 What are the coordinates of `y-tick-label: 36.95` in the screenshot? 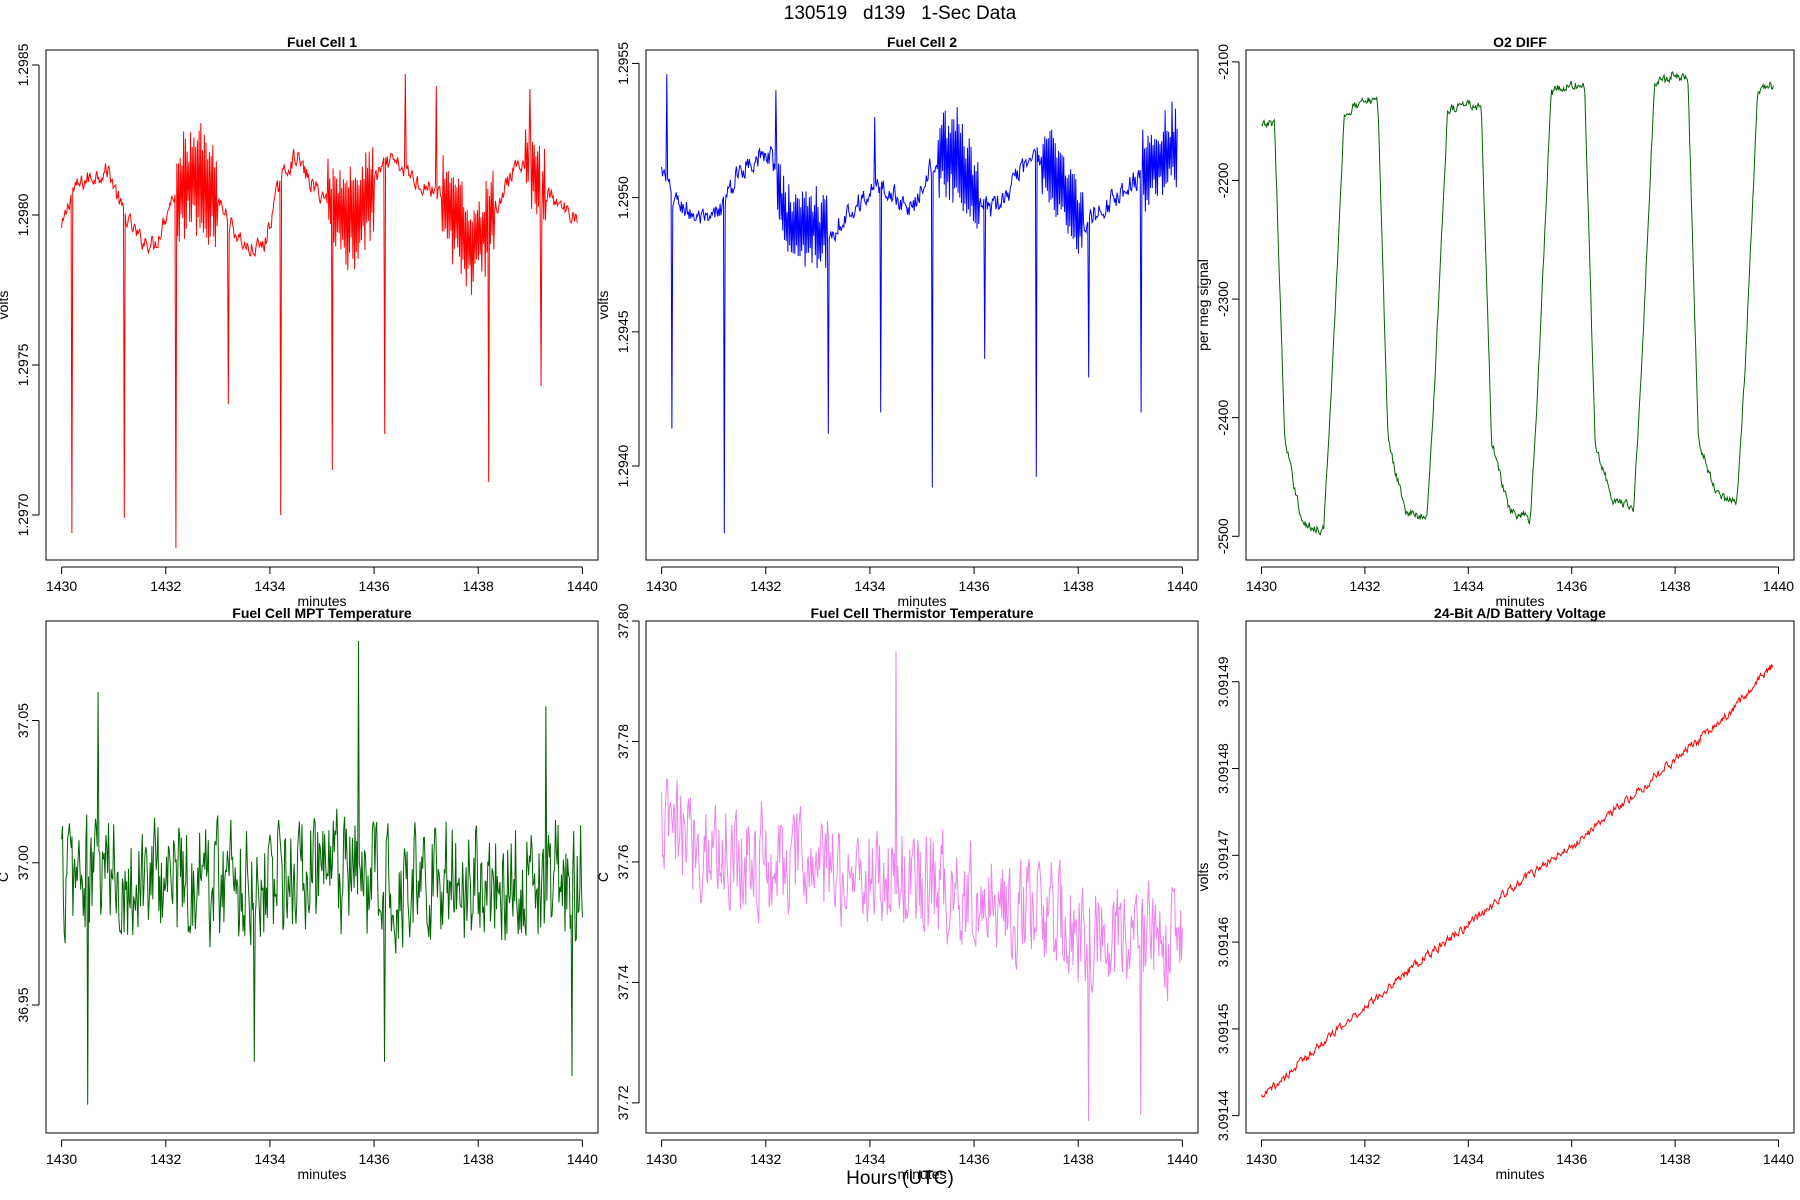 It's located at (23, 1004).